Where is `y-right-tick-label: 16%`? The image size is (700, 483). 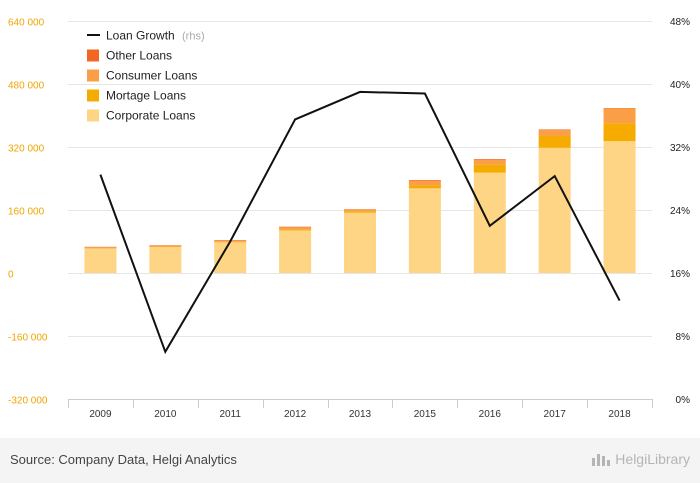 y-right-tick-label: 16% is located at coordinates (680, 274).